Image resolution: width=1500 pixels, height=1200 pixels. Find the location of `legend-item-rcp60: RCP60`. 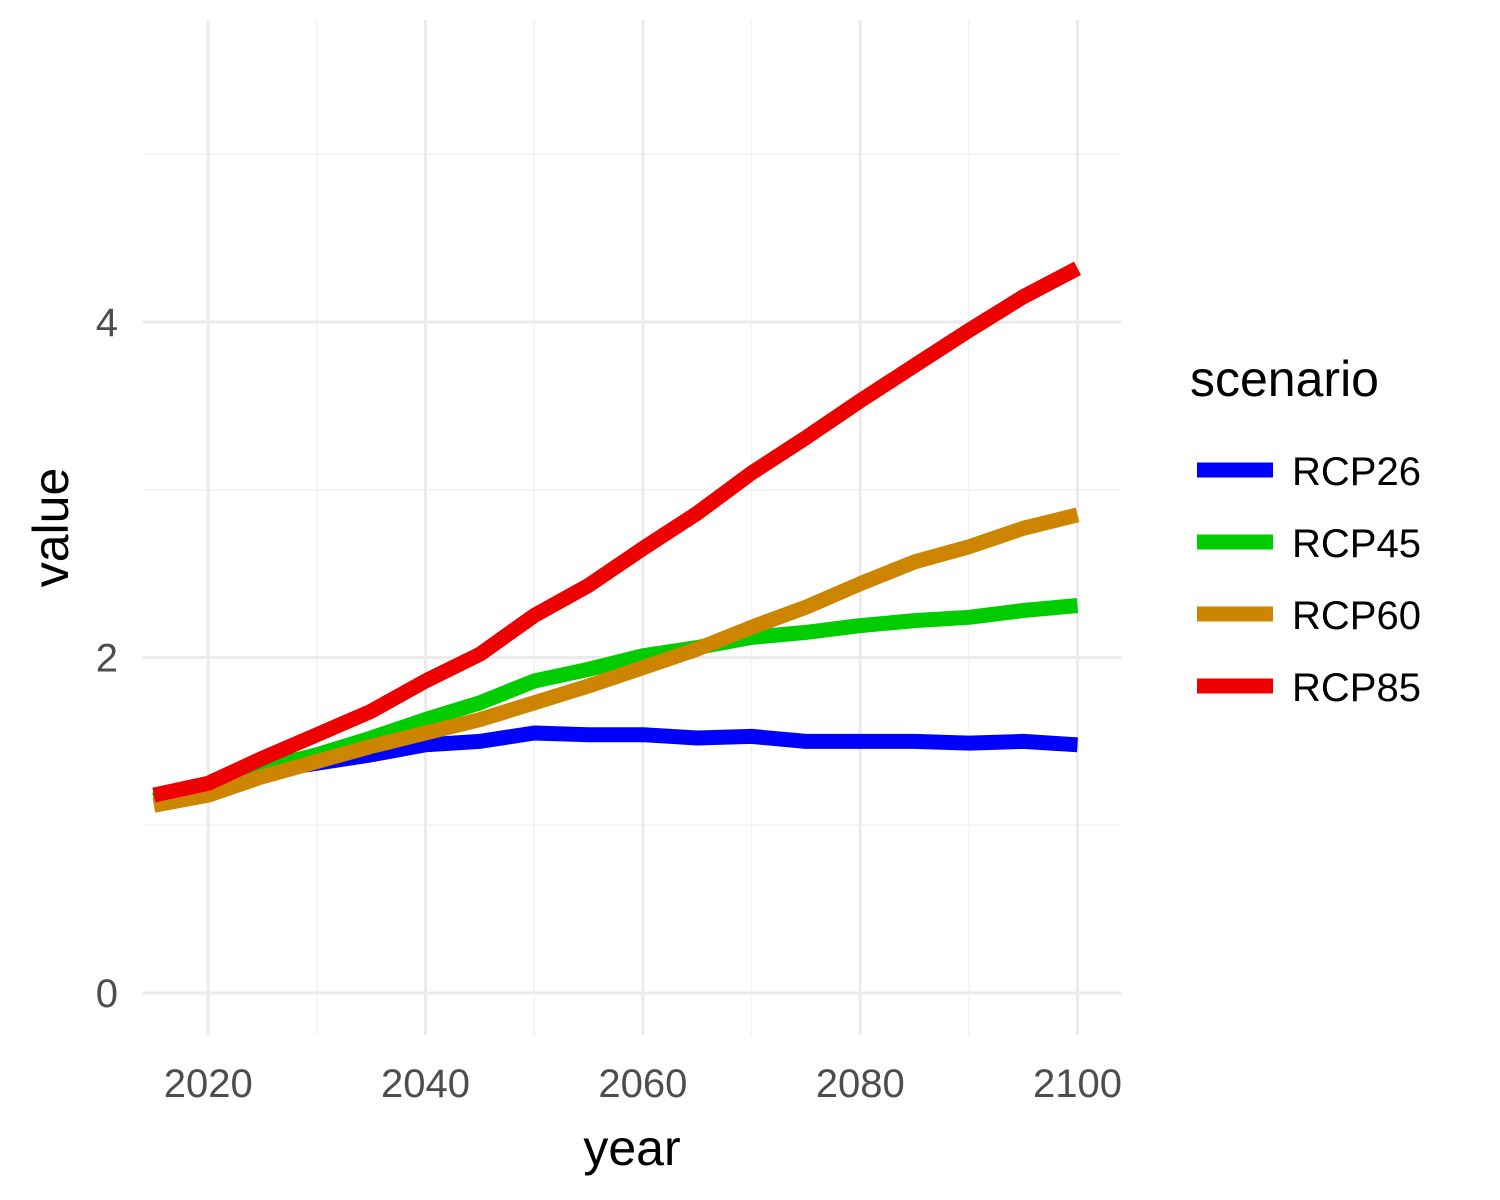

legend-item-rcp60: RCP60 is located at coordinates (1309, 616).